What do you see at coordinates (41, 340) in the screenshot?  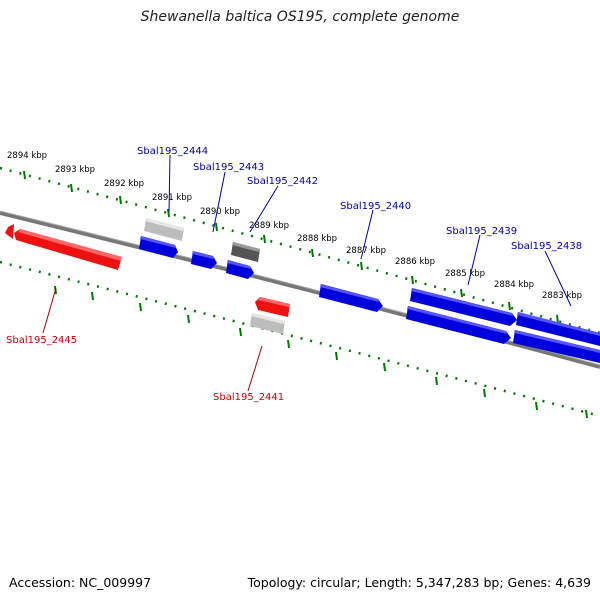 I see `gene-label-2445: Sbal195_2445` at bounding box center [41, 340].